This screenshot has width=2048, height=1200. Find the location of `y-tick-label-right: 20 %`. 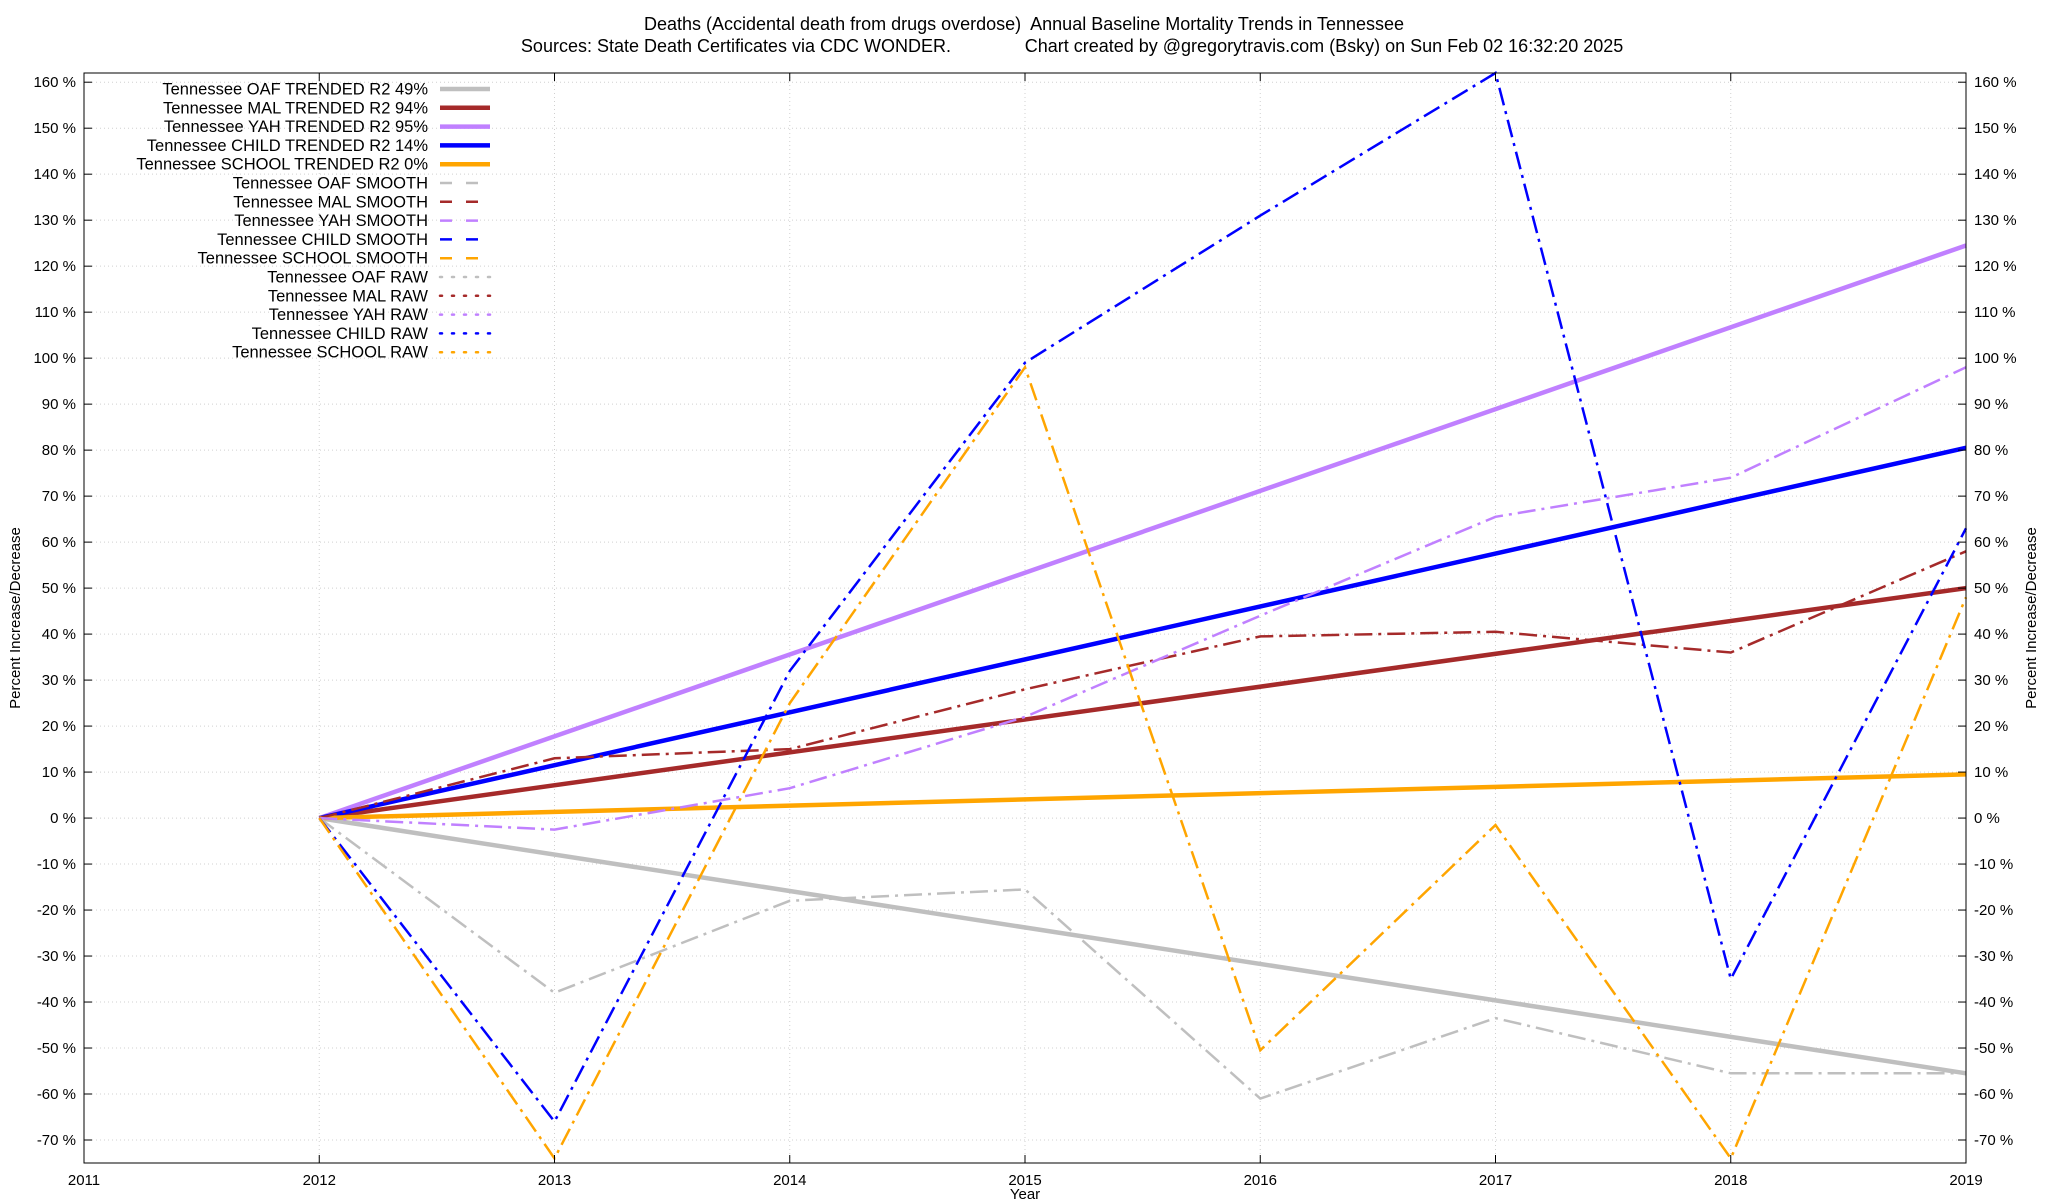

y-tick-label-right: 20 % is located at coordinates (1991, 726).